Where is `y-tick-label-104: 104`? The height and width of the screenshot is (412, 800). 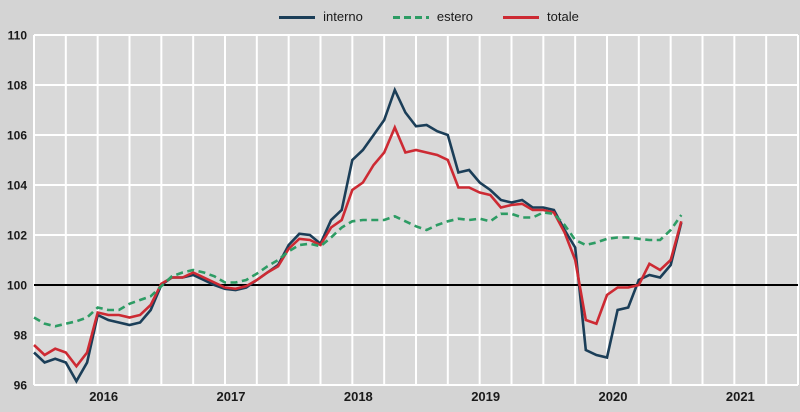 y-tick-label-104: 104 is located at coordinates (17, 186).